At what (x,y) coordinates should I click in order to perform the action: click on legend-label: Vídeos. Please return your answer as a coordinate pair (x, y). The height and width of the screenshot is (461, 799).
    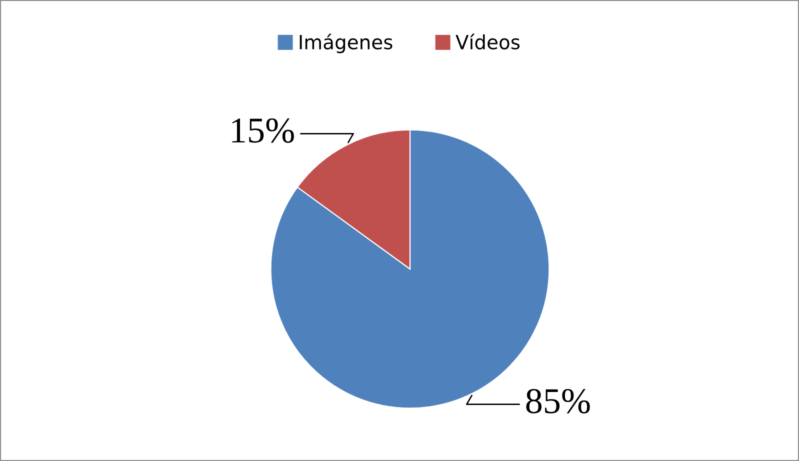
    Looking at the image, I should click on (488, 42).